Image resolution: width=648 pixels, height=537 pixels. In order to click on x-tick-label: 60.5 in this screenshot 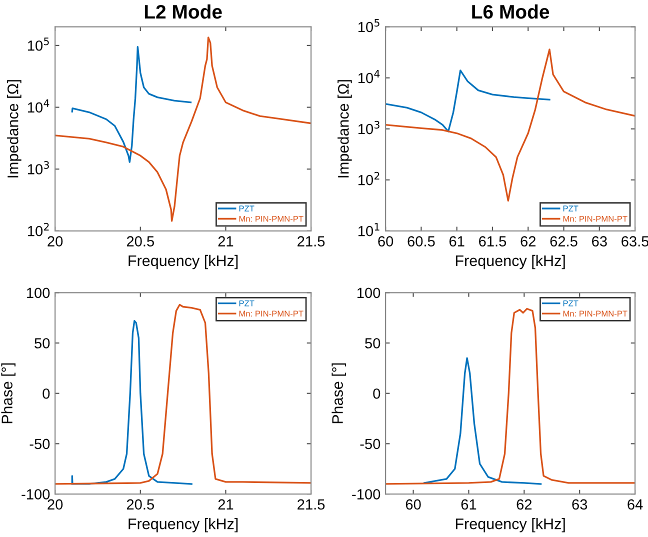, I will do `click(421, 241)`.